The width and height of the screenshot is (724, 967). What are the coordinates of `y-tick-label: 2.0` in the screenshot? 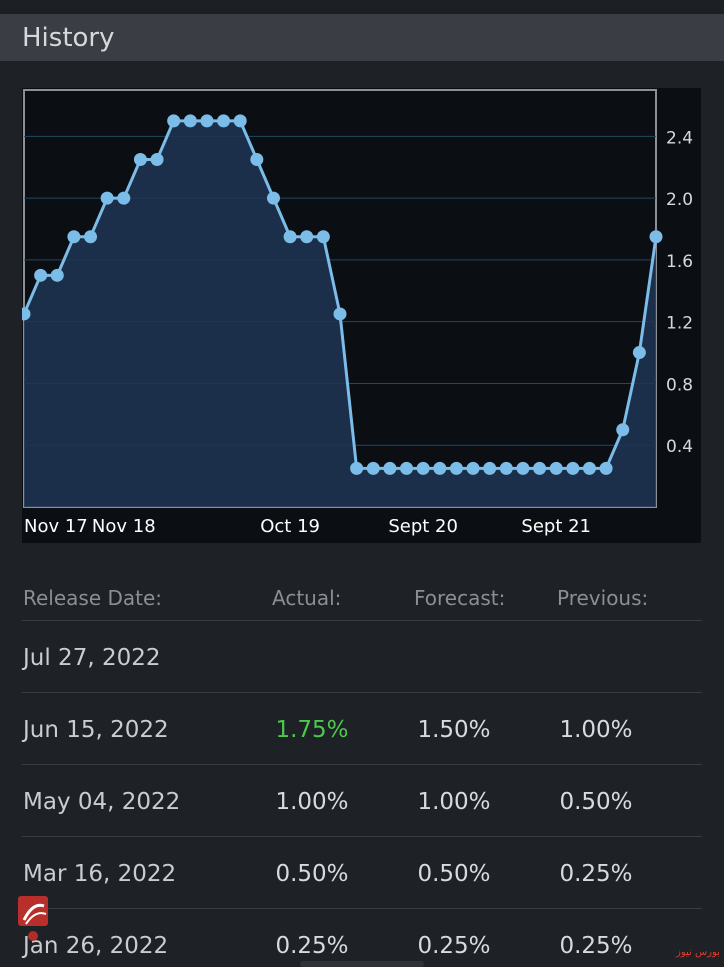 It's located at (679, 200).